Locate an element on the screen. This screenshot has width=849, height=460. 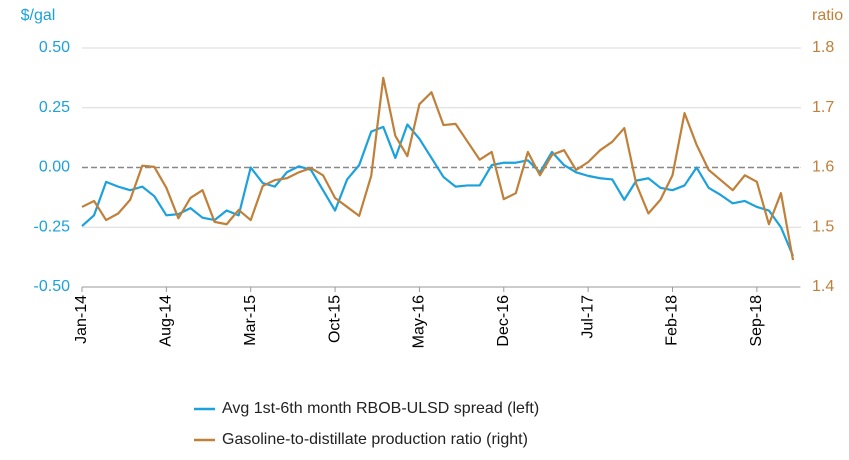
x-tick-label: Jan-14 is located at coordinates (81, 319).